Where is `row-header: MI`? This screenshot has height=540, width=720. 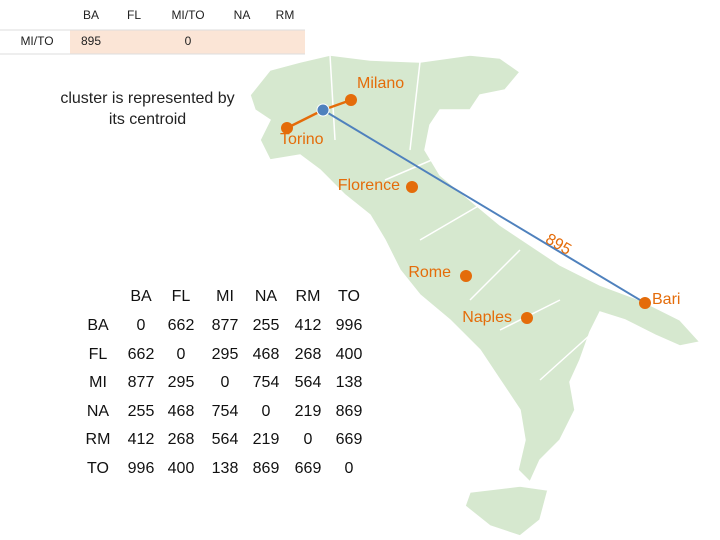 row-header: MI is located at coordinates (98, 382).